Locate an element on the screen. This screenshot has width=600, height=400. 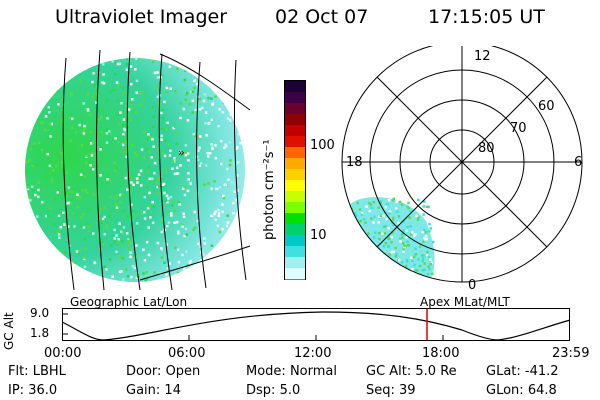
geographic-caption: Geographic Lat/Lon is located at coordinates (129, 302).